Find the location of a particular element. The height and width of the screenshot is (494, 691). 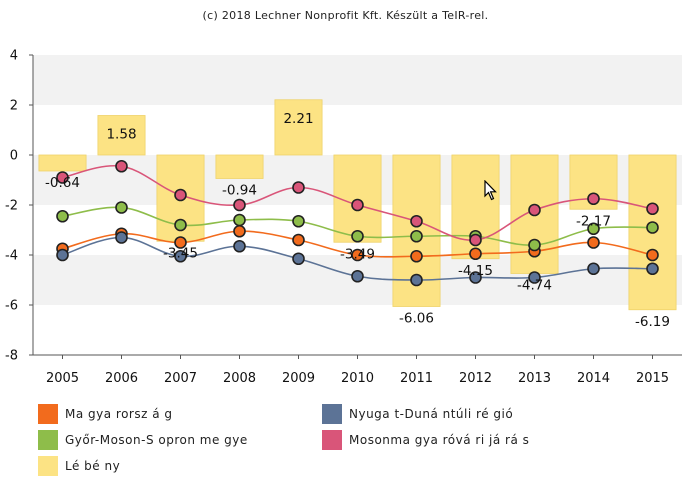

legend-item-gyor-moson-sopron: Győr-Moson-S opron me gye is located at coordinates (143, 440).